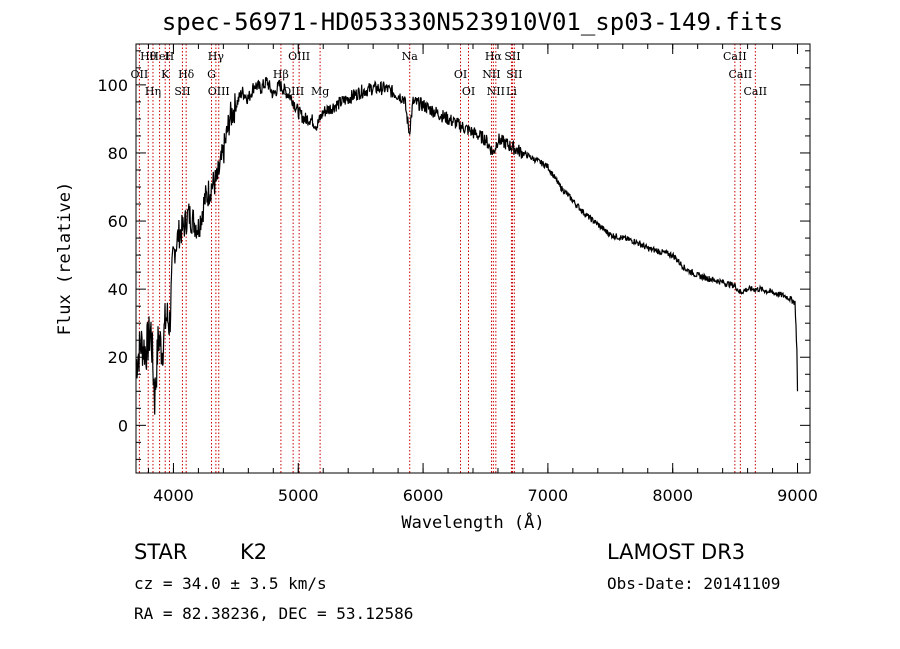 The height and width of the screenshot is (649, 900). I want to click on y-tick-label: 0, so click(123, 425).